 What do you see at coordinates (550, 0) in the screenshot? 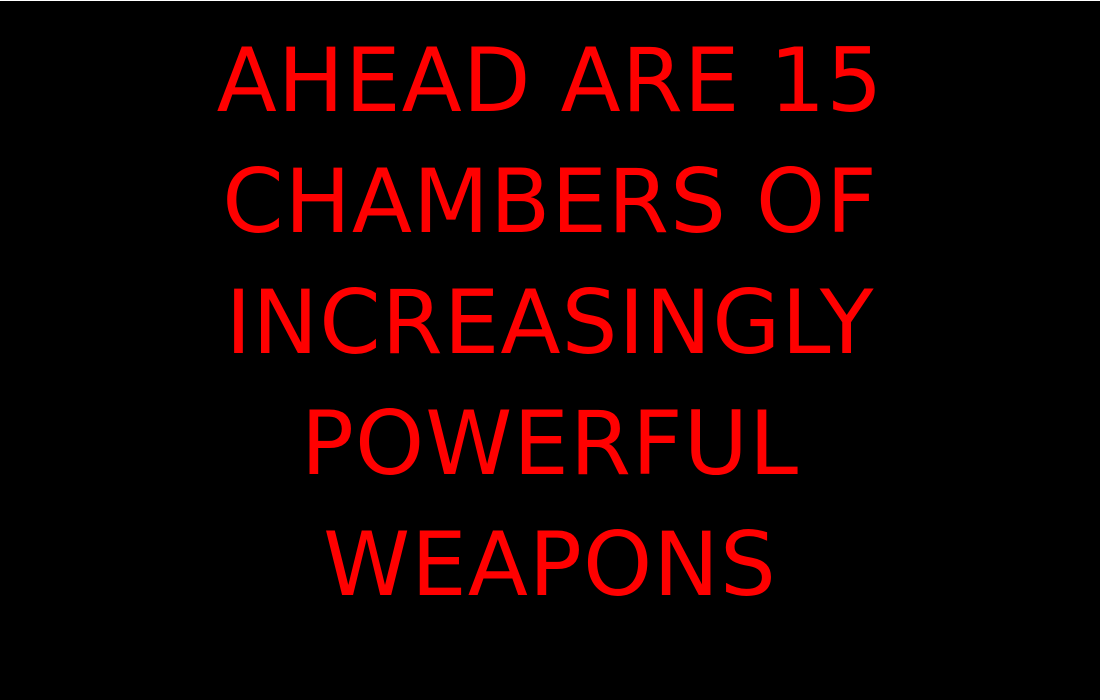
I see `top-edge-divider` at bounding box center [550, 0].